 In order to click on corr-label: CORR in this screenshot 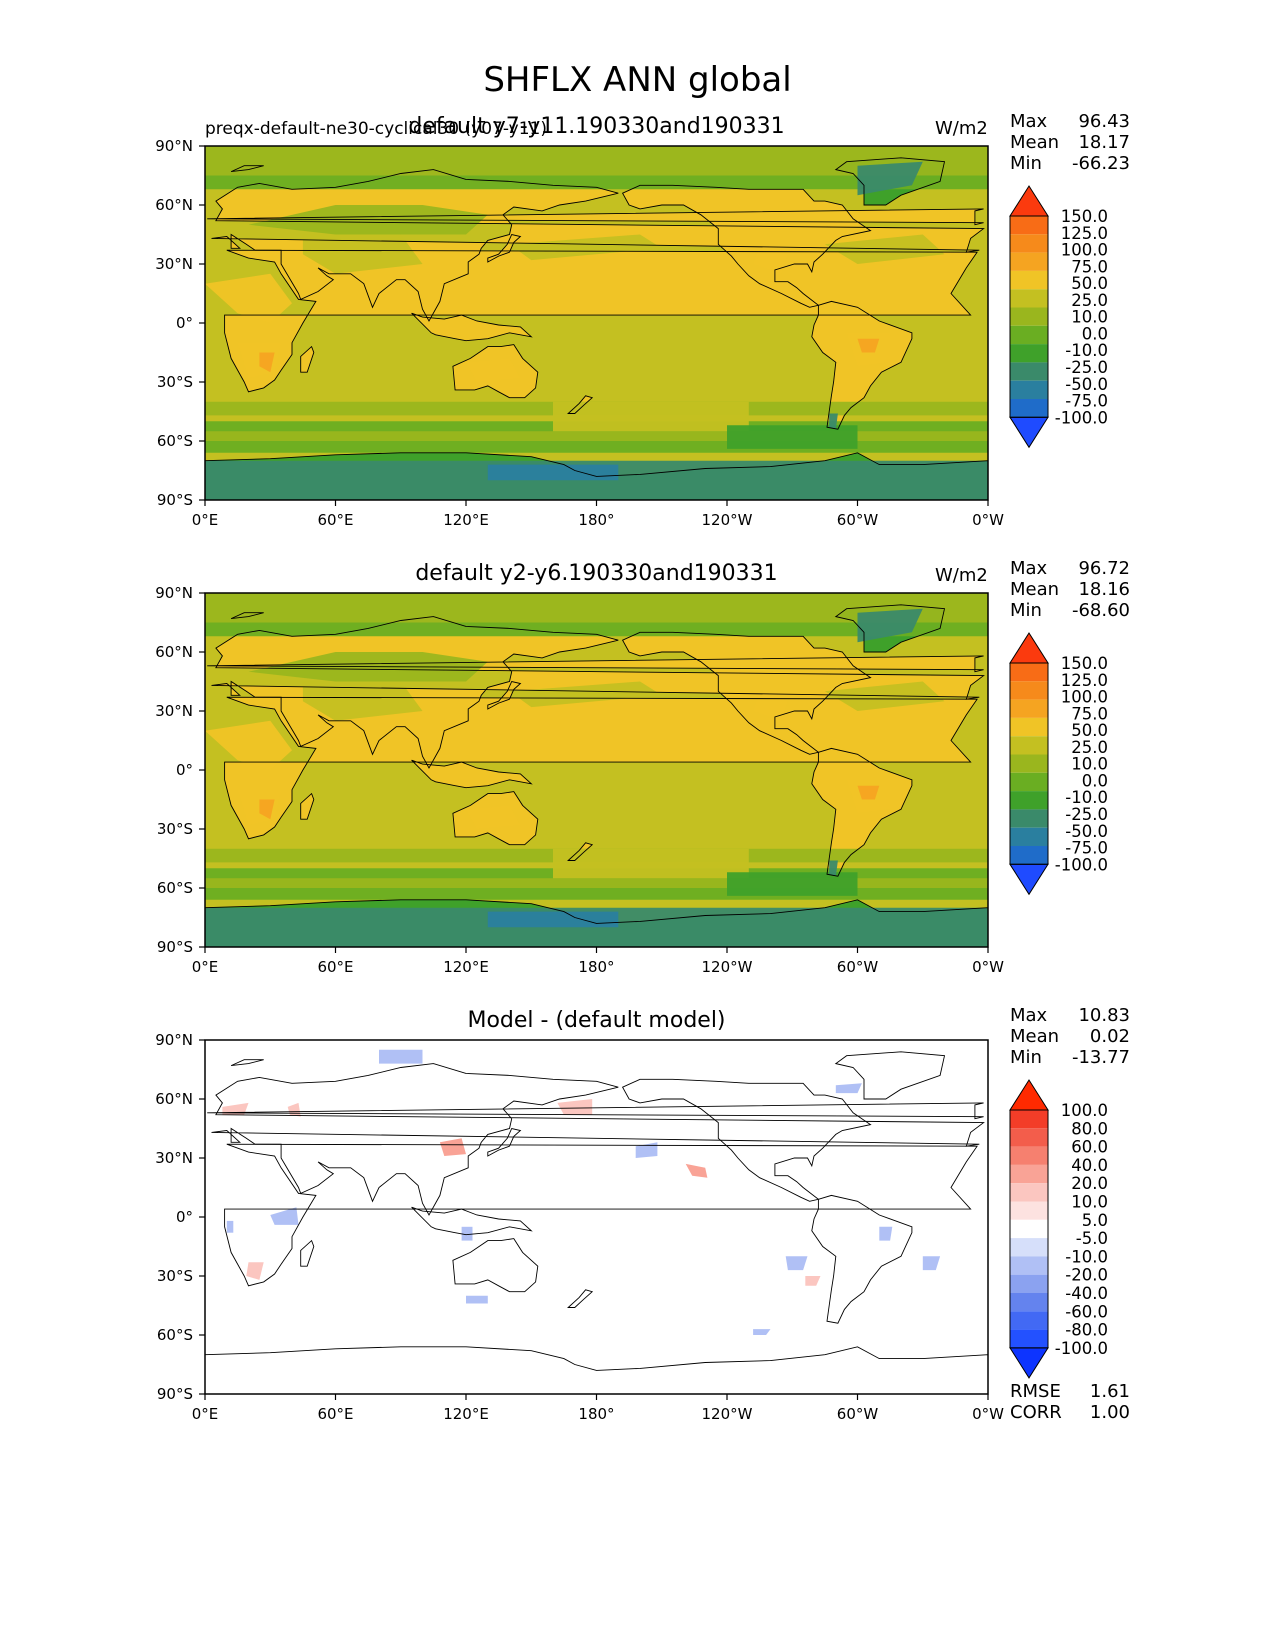, I will do `click(1036, 1412)`.